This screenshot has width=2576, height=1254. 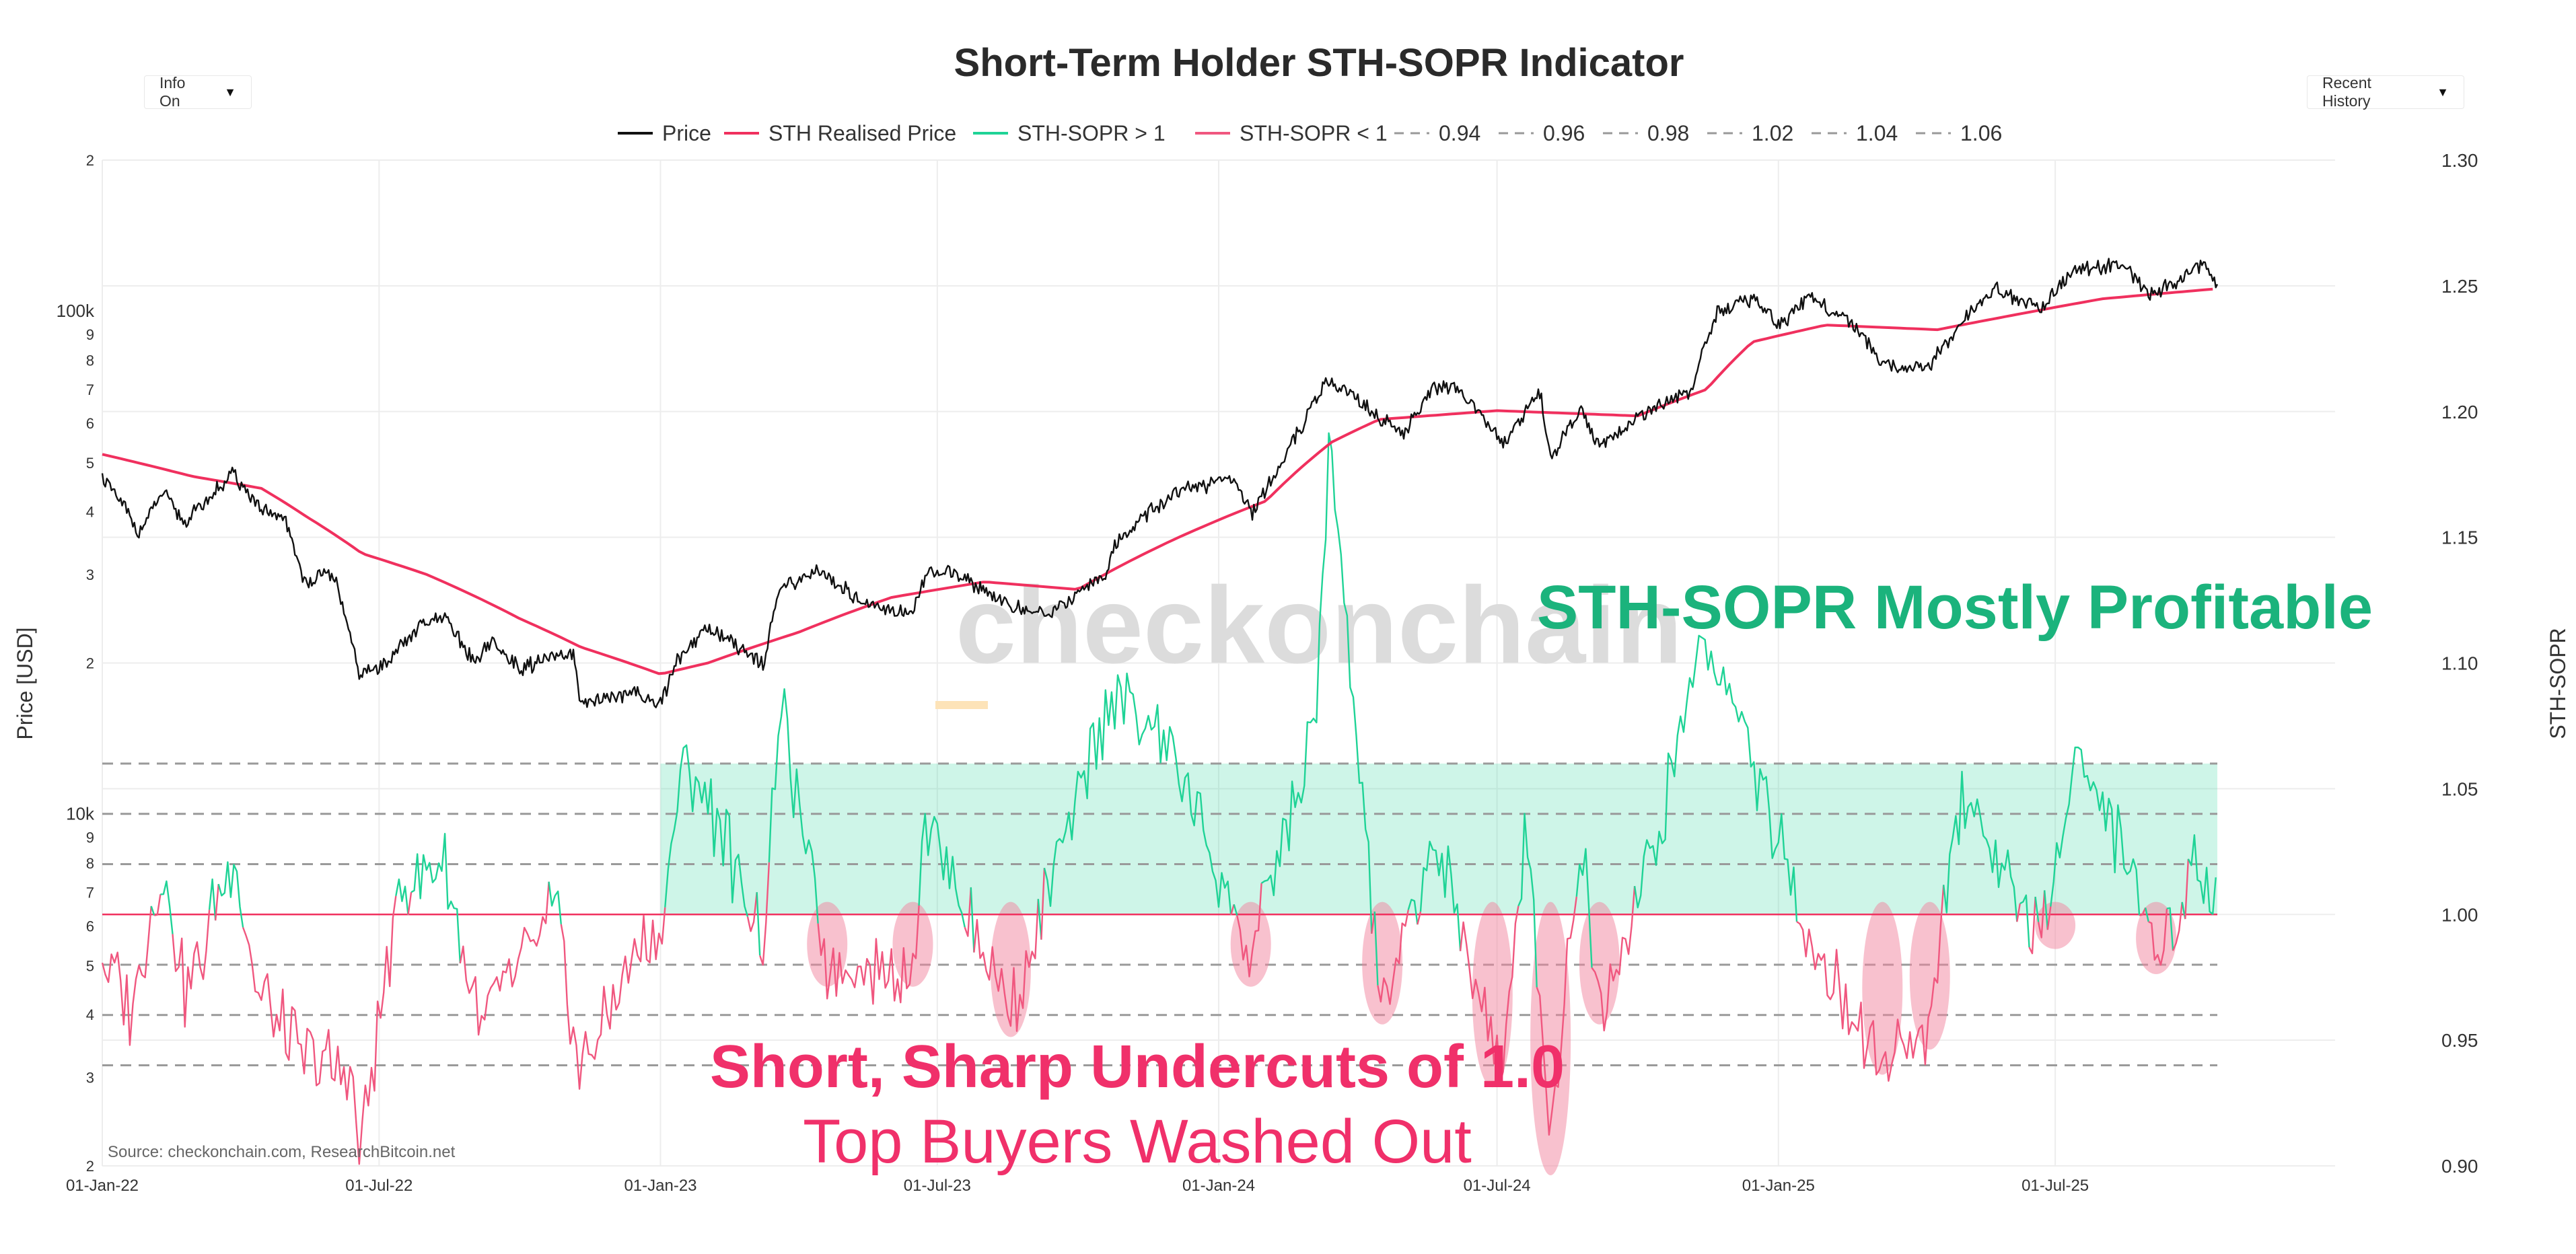 What do you see at coordinates (664, 133) in the screenshot?
I see `legend-item: Price` at bounding box center [664, 133].